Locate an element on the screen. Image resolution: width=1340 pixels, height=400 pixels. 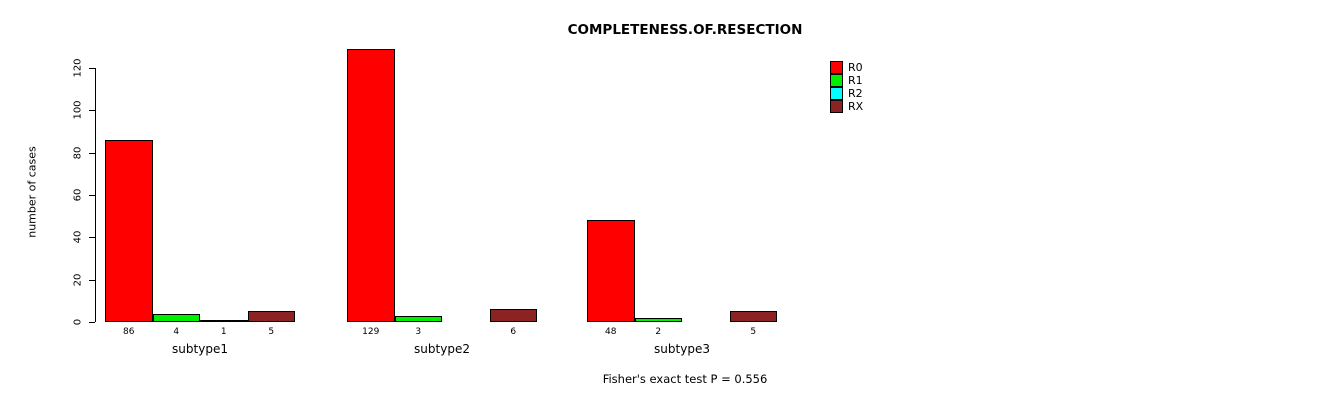
legend-item-r2: R2 is located at coordinates (846, 93).